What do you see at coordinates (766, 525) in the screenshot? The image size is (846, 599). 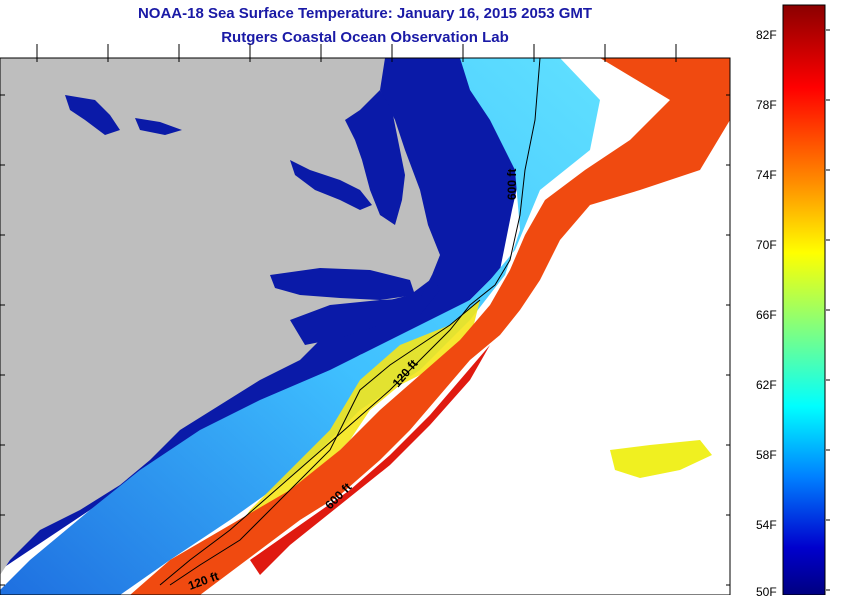 I see `colorbar-label: 54F` at bounding box center [766, 525].